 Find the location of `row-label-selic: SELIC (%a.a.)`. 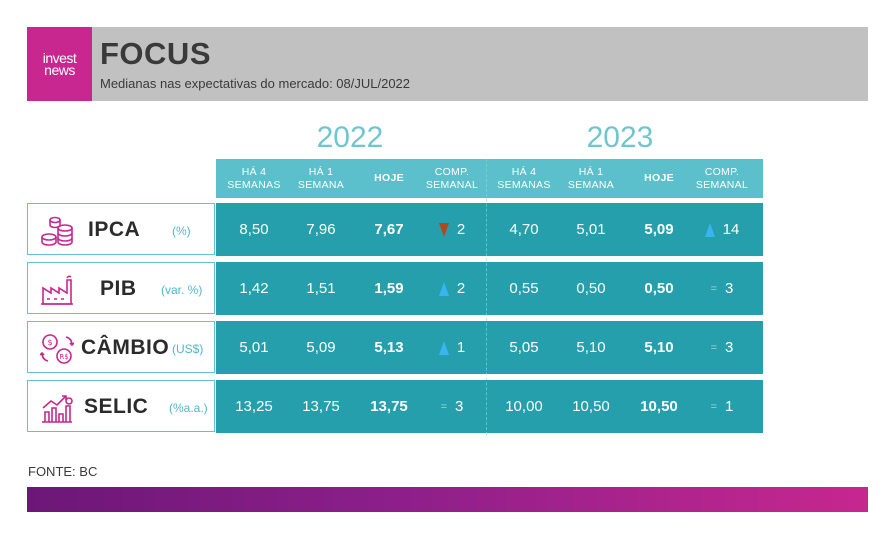

row-label-selic: SELIC (%a.a.) is located at coordinates (121, 406).